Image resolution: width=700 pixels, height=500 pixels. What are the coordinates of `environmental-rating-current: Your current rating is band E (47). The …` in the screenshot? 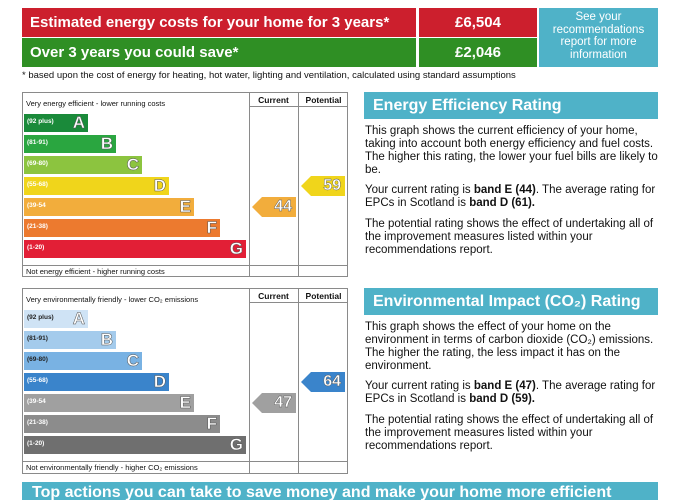 It's located at (510, 392).